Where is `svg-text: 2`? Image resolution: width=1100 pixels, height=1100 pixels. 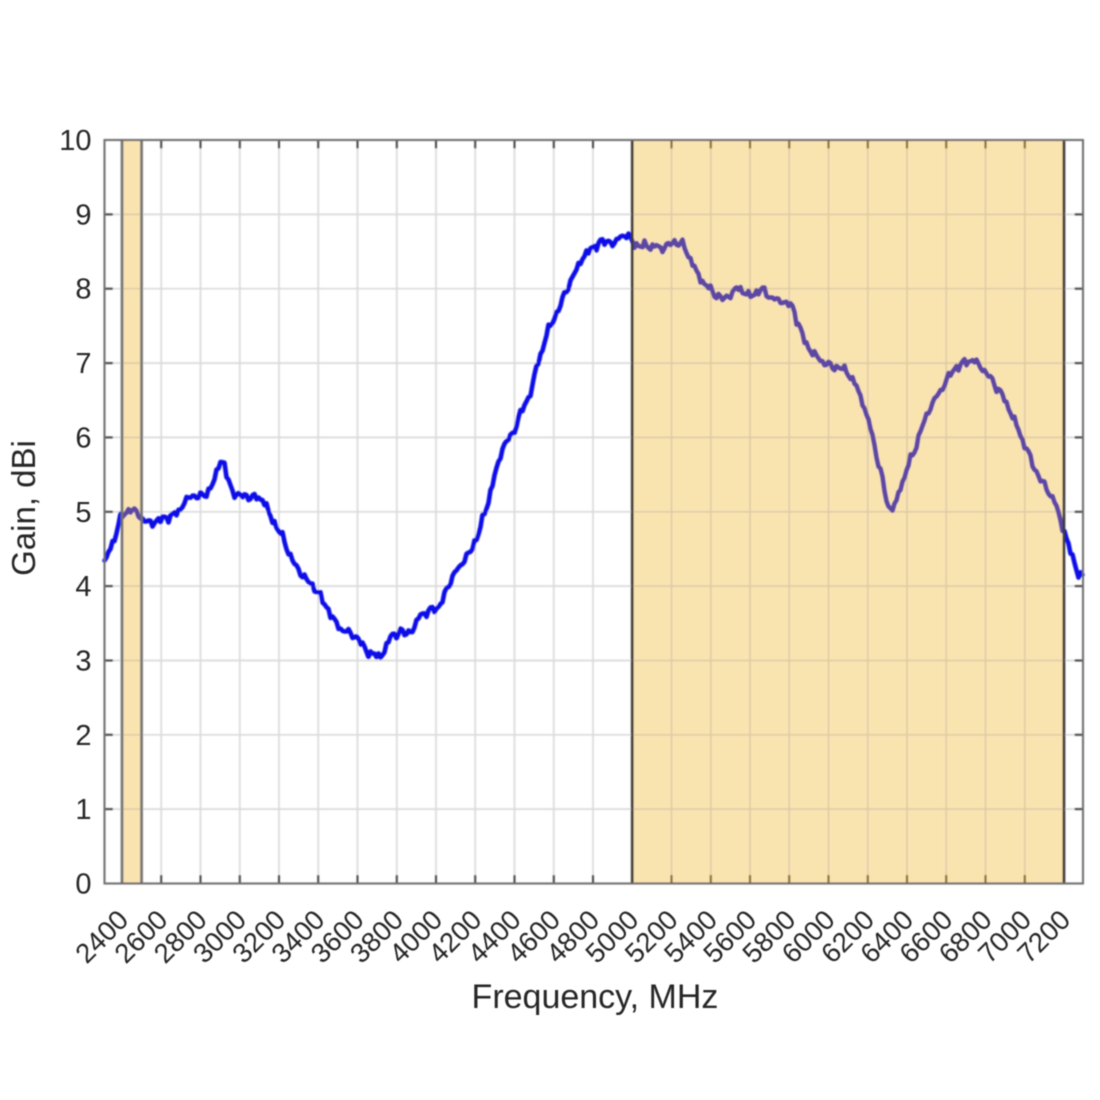 svg-text: 2 is located at coordinates (83, 736).